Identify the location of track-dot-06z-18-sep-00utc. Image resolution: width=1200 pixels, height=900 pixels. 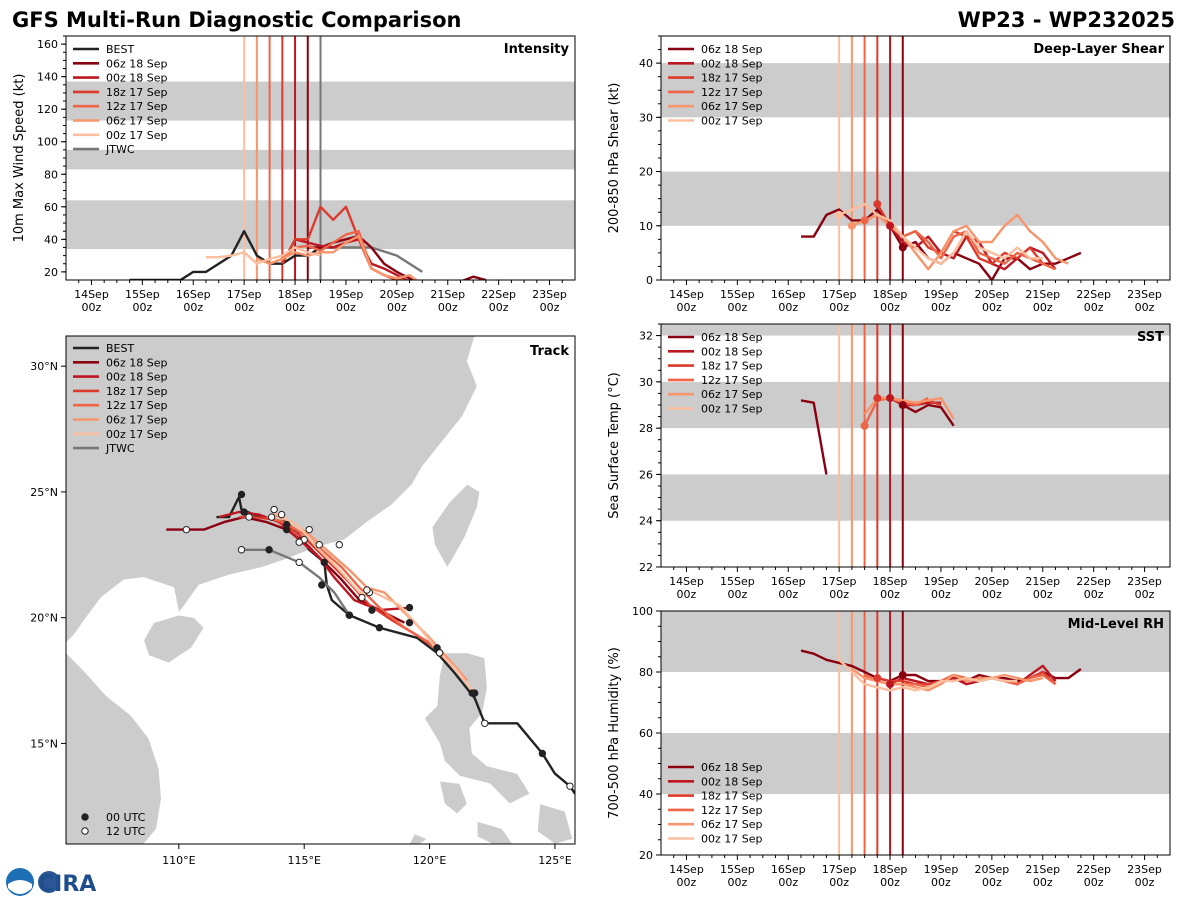
(409, 622).